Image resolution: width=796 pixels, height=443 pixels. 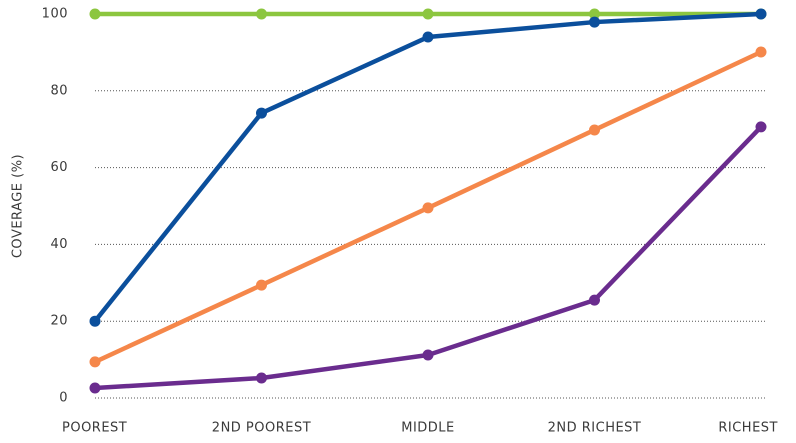 I want to click on x-tick-label: POOREST, so click(x=94, y=428).